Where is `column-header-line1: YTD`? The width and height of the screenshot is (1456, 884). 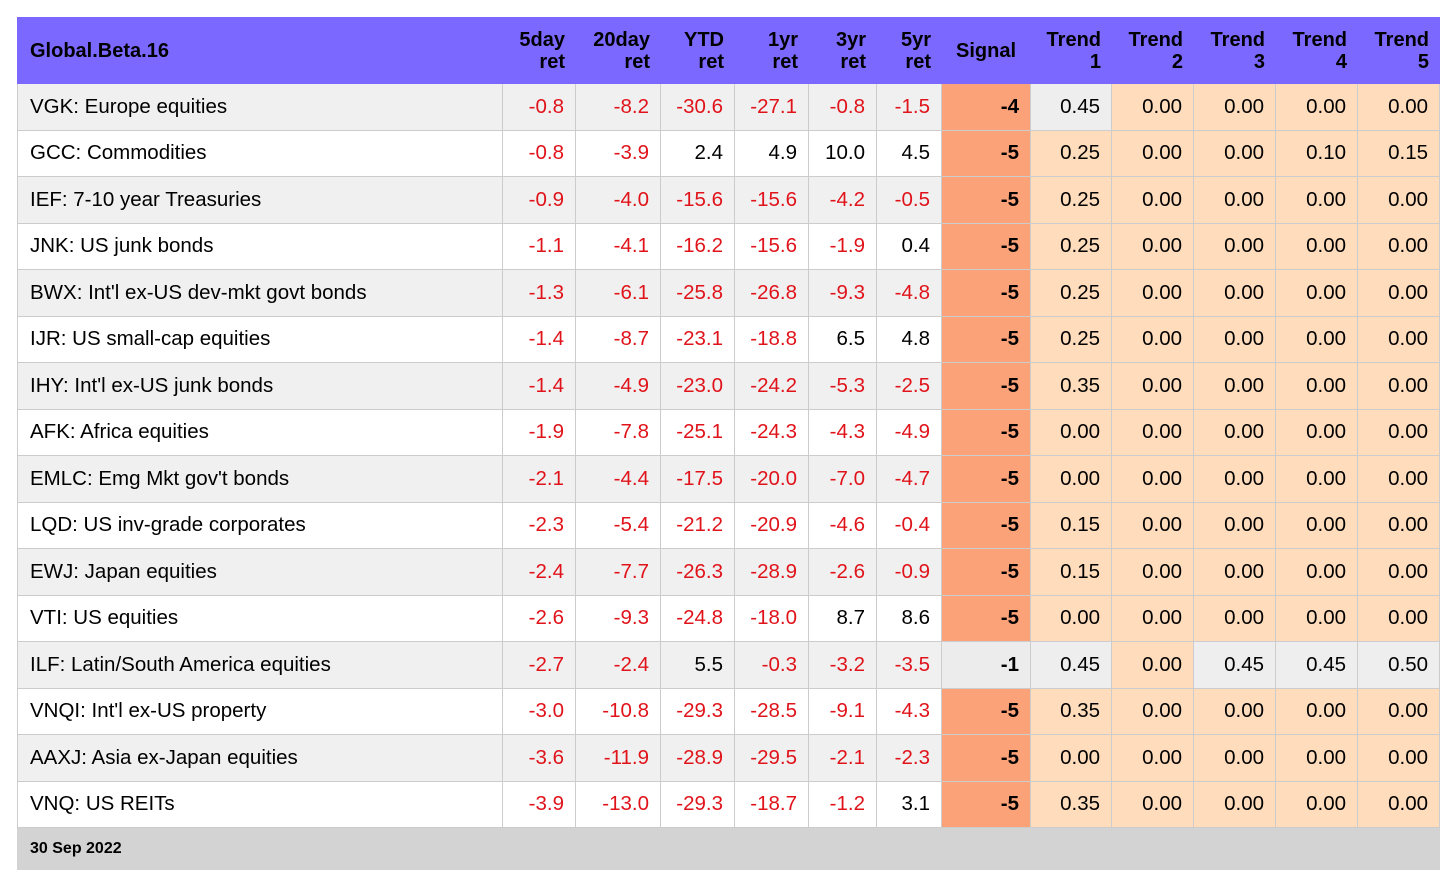
column-header-line1: YTD is located at coordinates (704, 39).